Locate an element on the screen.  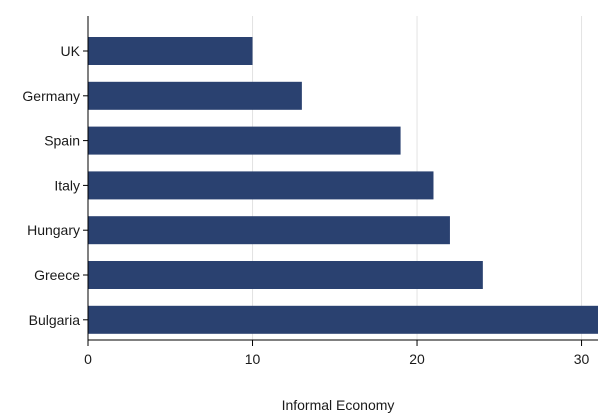
y-tick-label-greece: Greece is located at coordinates (57, 275).